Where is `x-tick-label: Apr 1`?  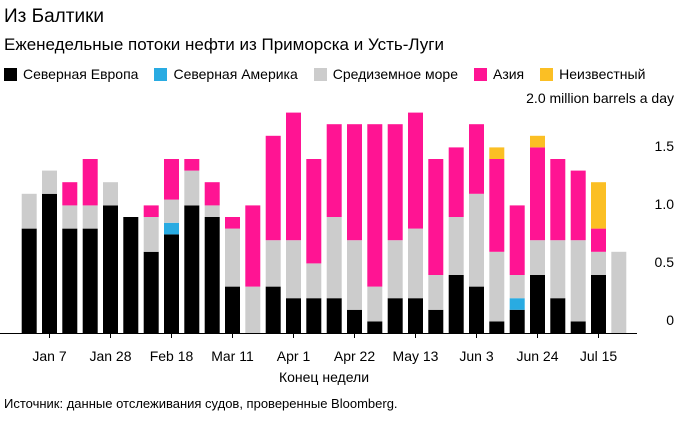
x-tick-label: Apr 1 is located at coordinates (294, 356).